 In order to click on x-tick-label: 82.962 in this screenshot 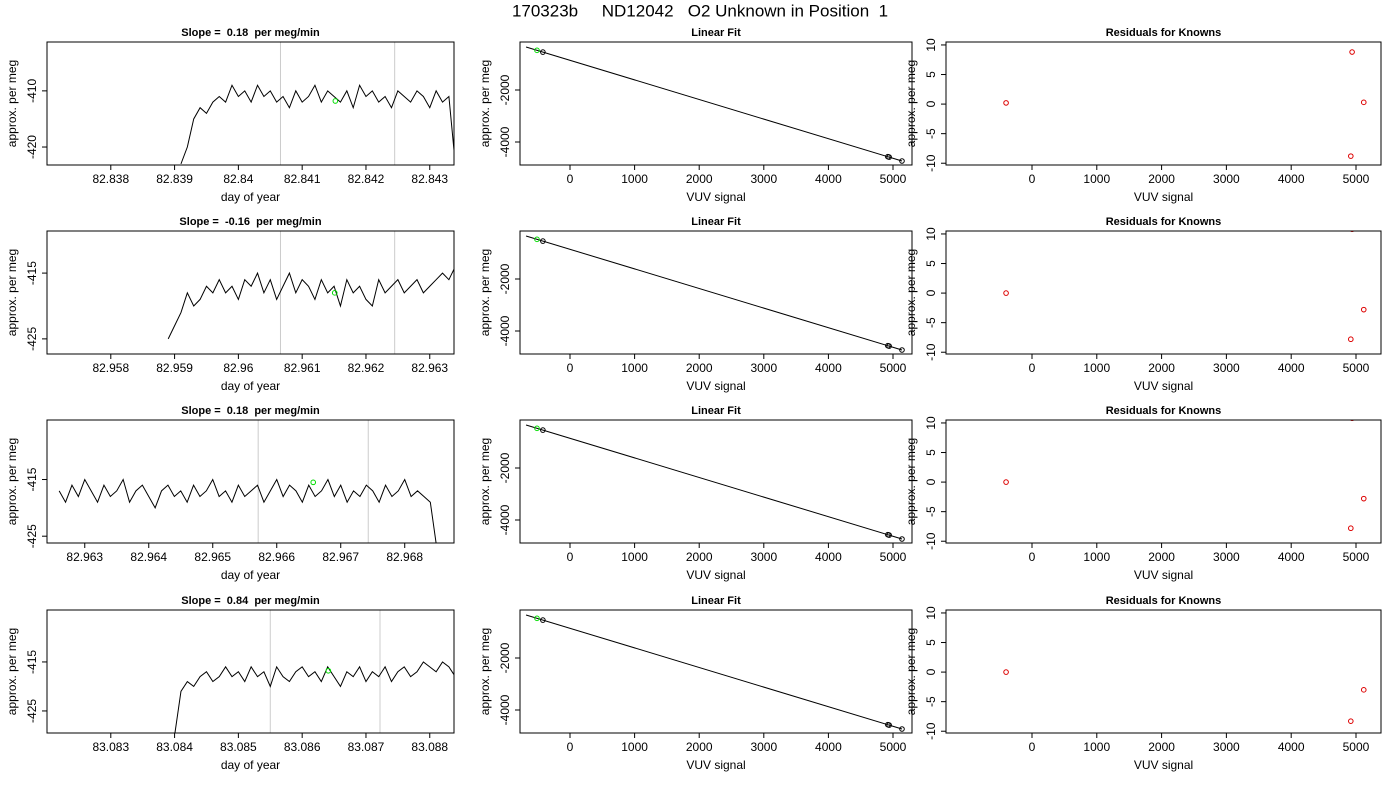, I will do `click(366, 368)`.